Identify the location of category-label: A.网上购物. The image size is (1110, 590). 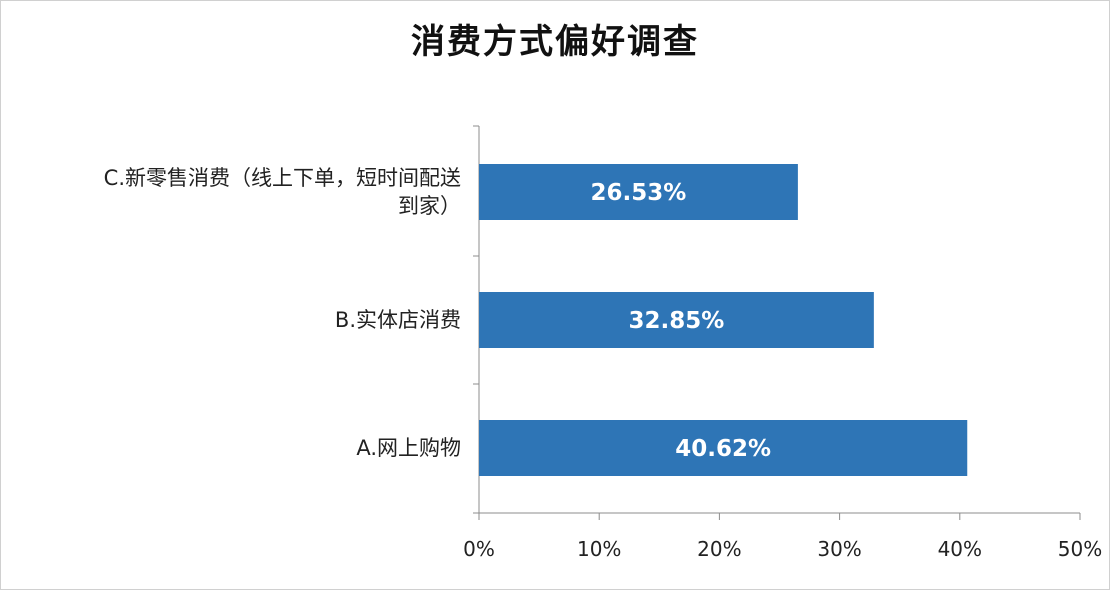
(408, 448).